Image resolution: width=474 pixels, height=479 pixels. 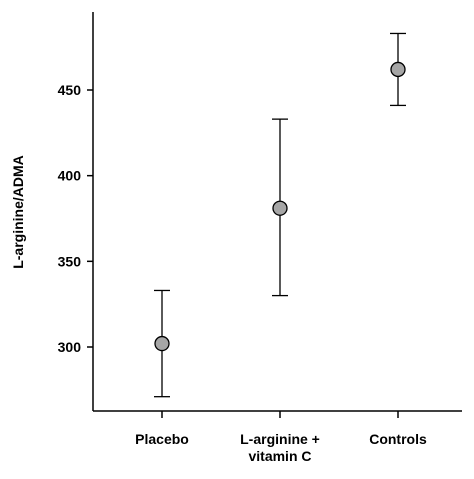 I want to click on y-tick-label: 450, so click(x=70, y=90).